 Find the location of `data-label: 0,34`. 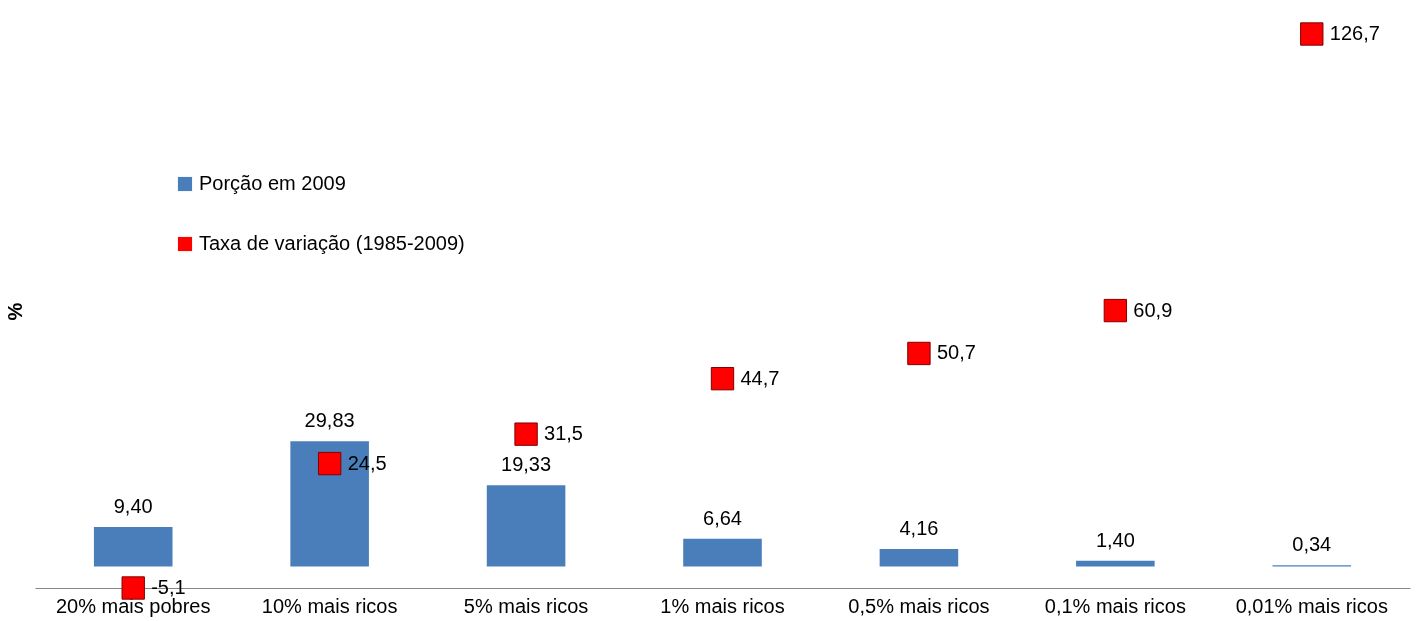

data-label: 0,34 is located at coordinates (1312, 544).